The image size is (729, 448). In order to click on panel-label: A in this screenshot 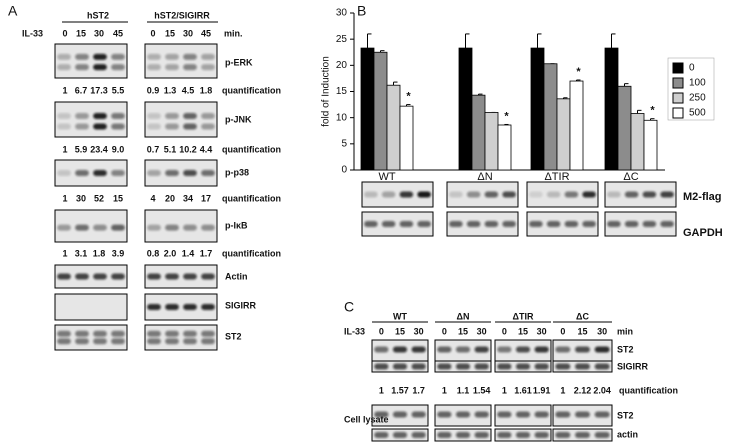, I will do `click(13, 11)`.